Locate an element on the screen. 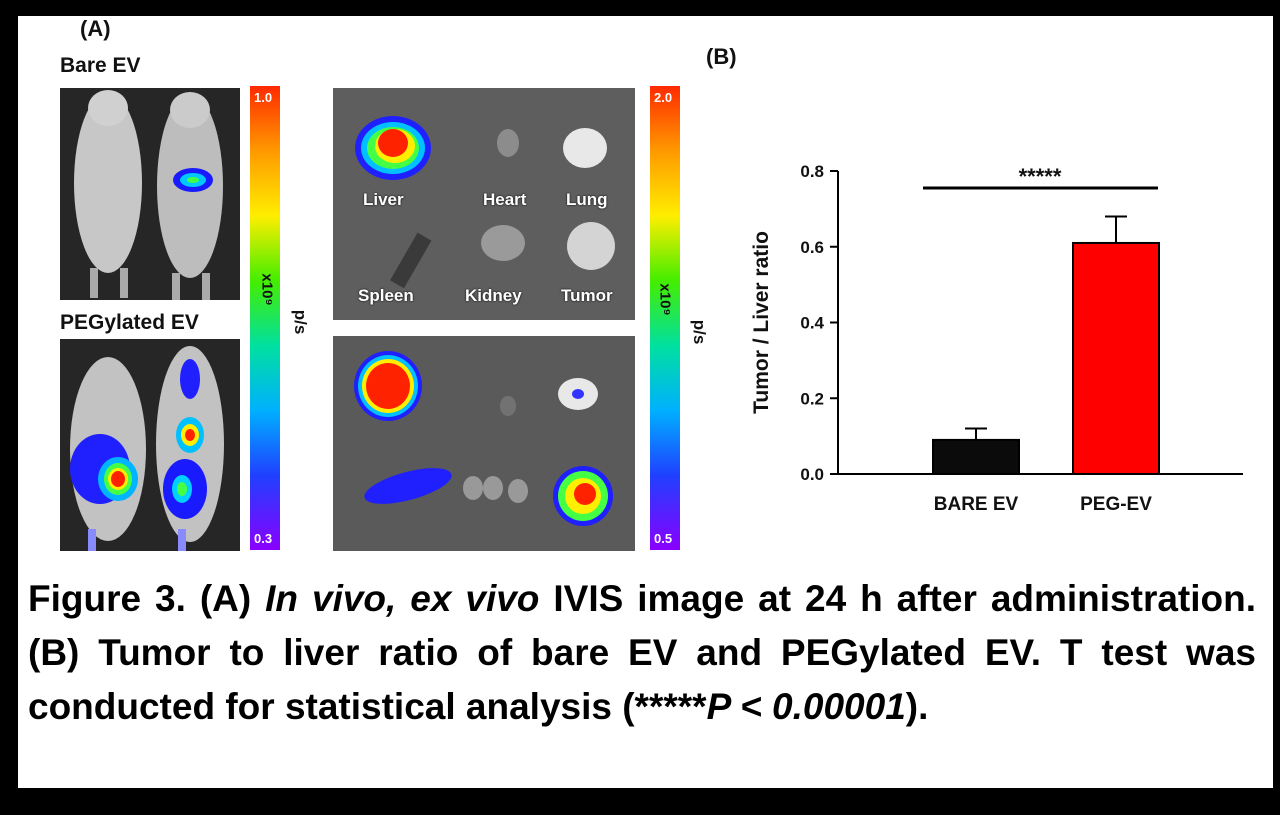 The width and height of the screenshot is (1280, 815). scale-1-multiplier: x10⁹ is located at coordinates (267, 289).